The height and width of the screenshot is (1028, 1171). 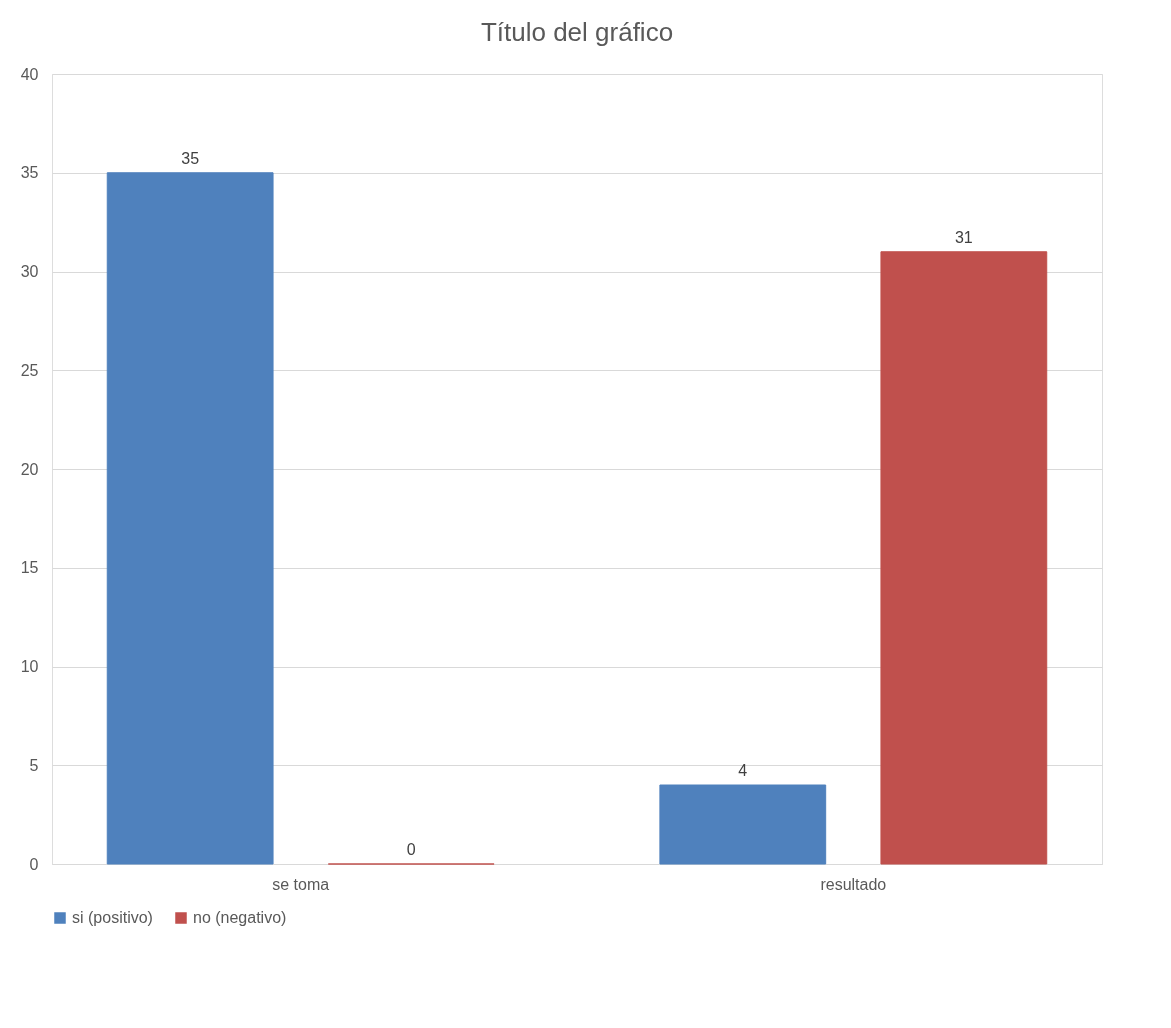 I want to click on y-tick-label: 0, so click(x=34, y=864).